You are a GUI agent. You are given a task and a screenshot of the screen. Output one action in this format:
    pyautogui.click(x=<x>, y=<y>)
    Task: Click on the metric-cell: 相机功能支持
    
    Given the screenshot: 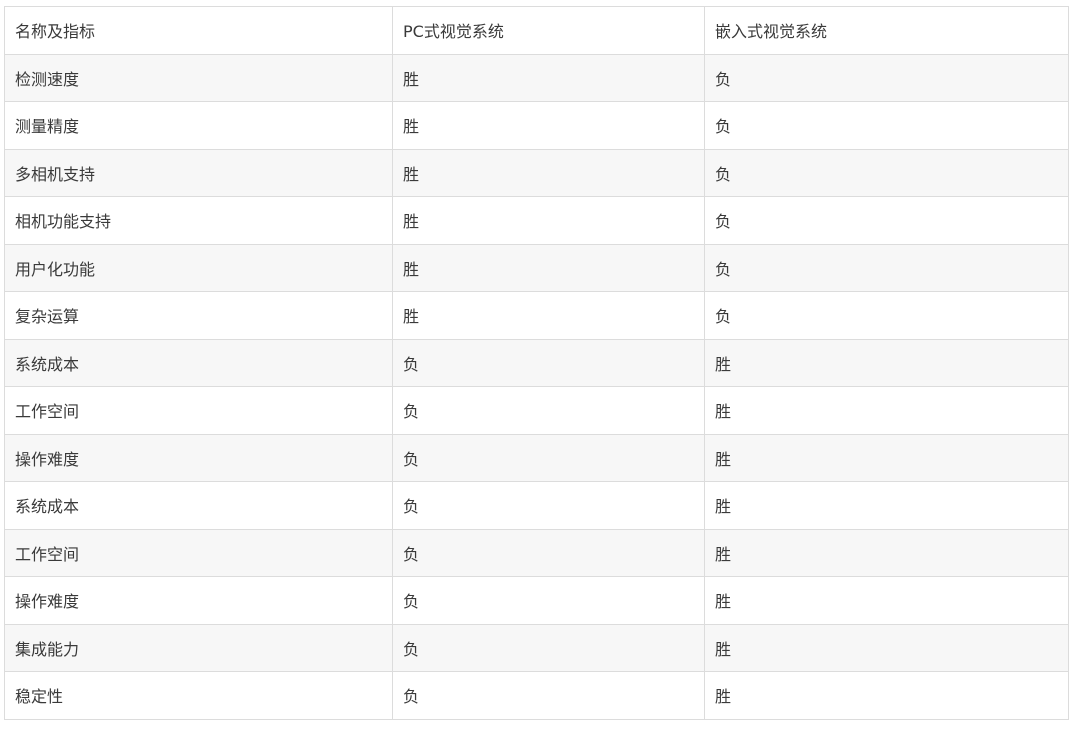 What is the action you would take?
    pyautogui.click(x=198, y=220)
    